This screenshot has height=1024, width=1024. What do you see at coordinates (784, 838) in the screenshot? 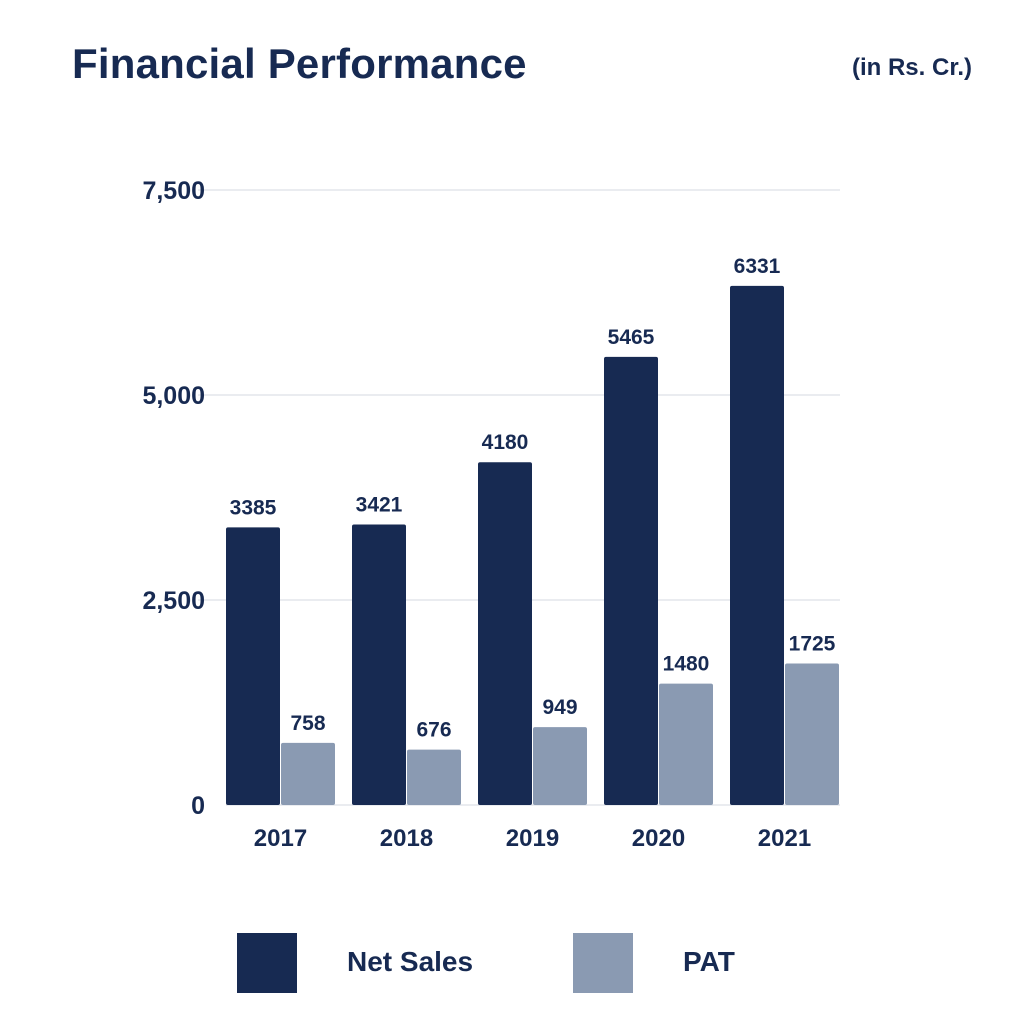
I see `x-tick-label: 2021` at bounding box center [784, 838].